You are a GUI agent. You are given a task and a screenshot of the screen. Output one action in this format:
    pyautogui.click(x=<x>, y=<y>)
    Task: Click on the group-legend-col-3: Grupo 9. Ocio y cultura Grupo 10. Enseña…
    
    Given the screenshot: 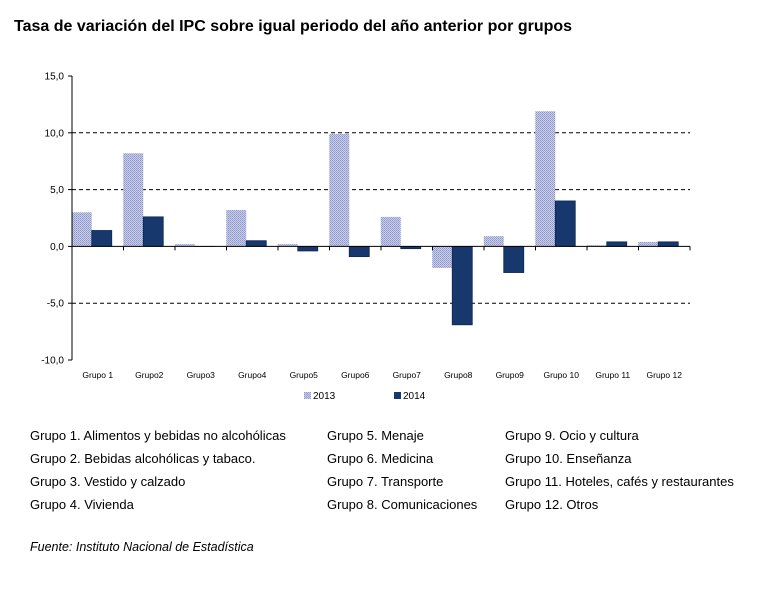 What is the action you would take?
    pyautogui.click(x=619, y=470)
    